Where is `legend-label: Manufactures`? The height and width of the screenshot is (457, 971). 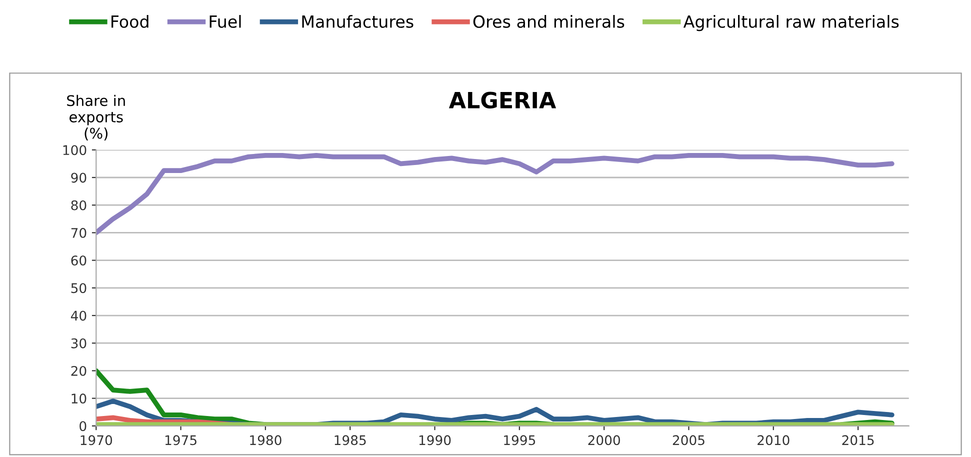
legend-label: Manufactures is located at coordinates (358, 21).